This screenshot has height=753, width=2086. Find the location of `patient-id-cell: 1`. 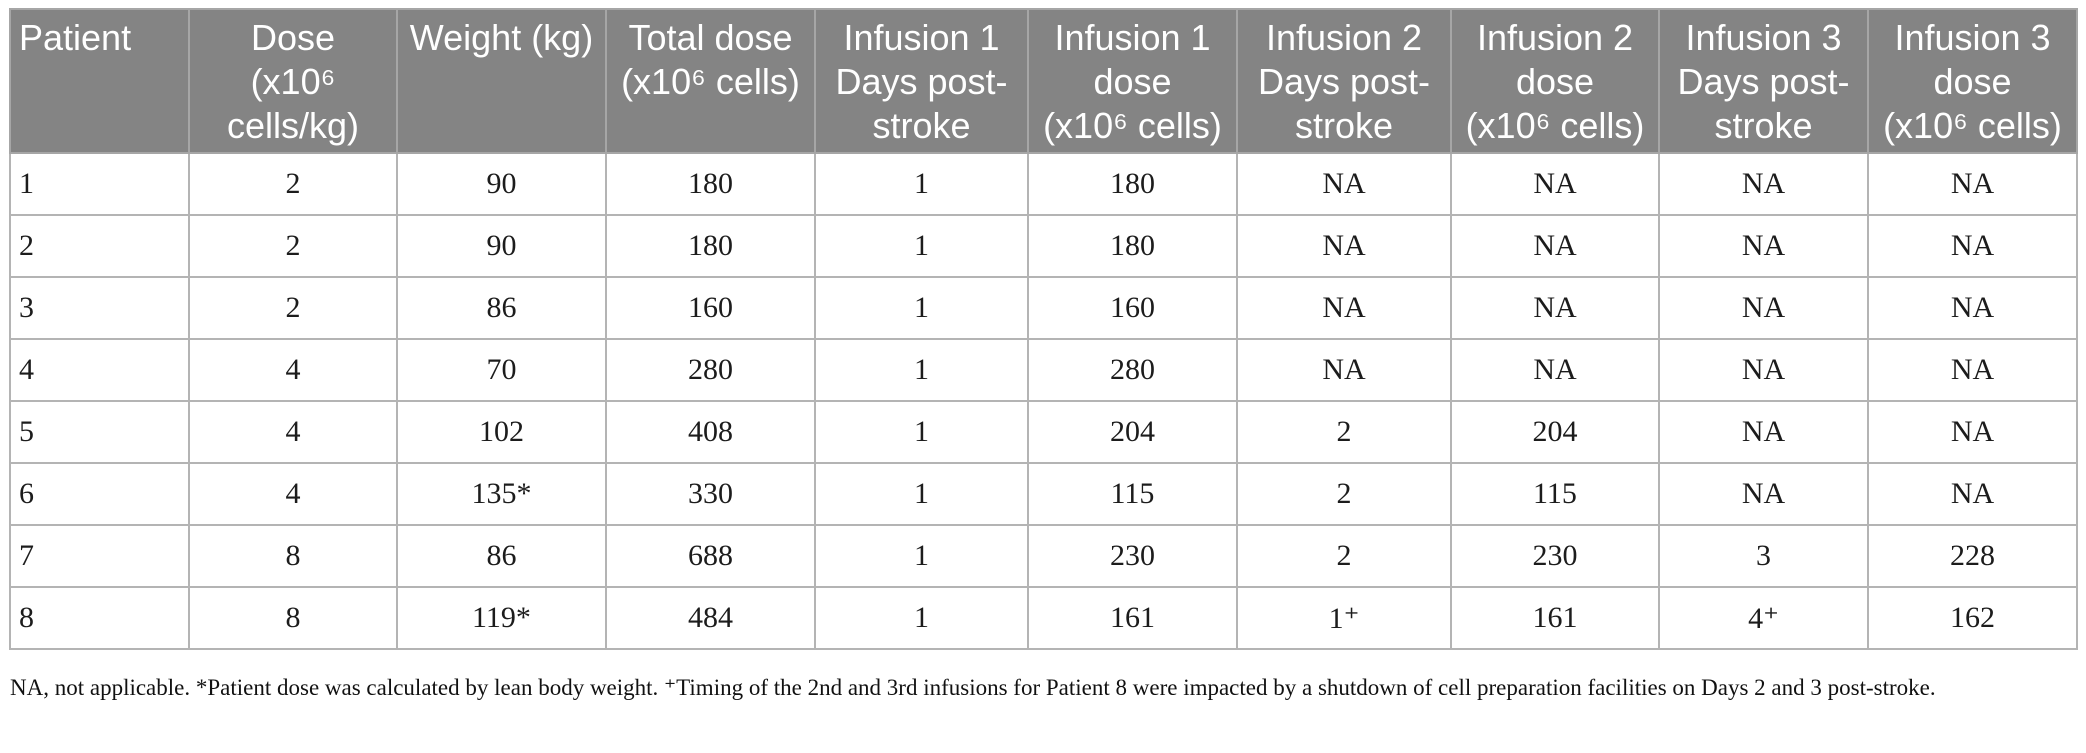

patient-id-cell: 1 is located at coordinates (99, 184).